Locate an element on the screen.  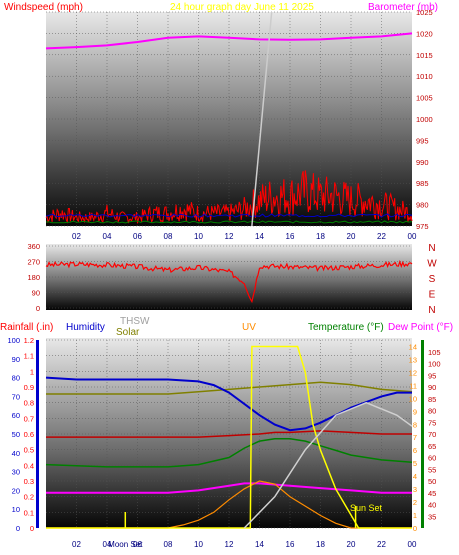
compass-label: W is located at coordinates (432, 264).